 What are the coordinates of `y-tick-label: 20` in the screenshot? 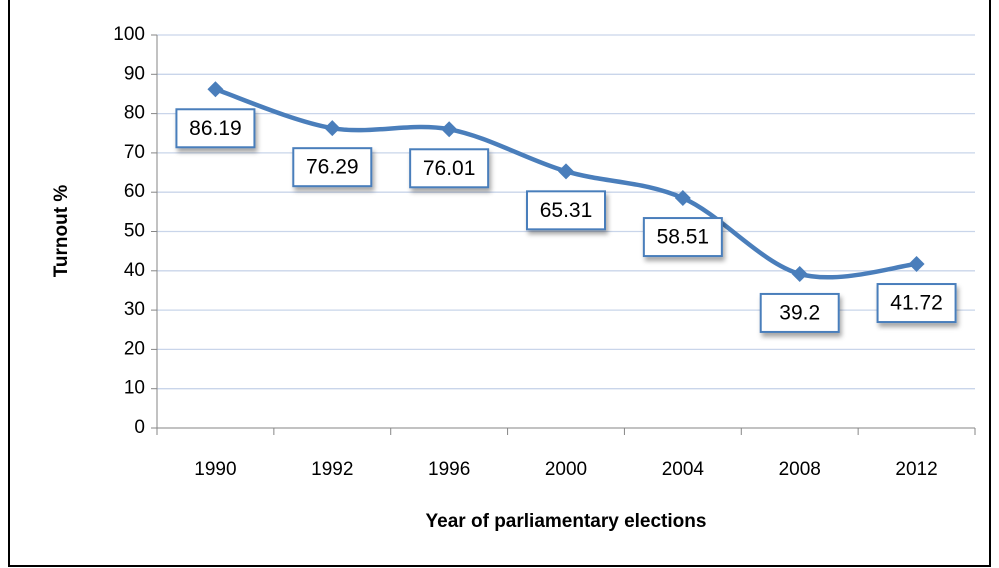 It's located at (134, 348).